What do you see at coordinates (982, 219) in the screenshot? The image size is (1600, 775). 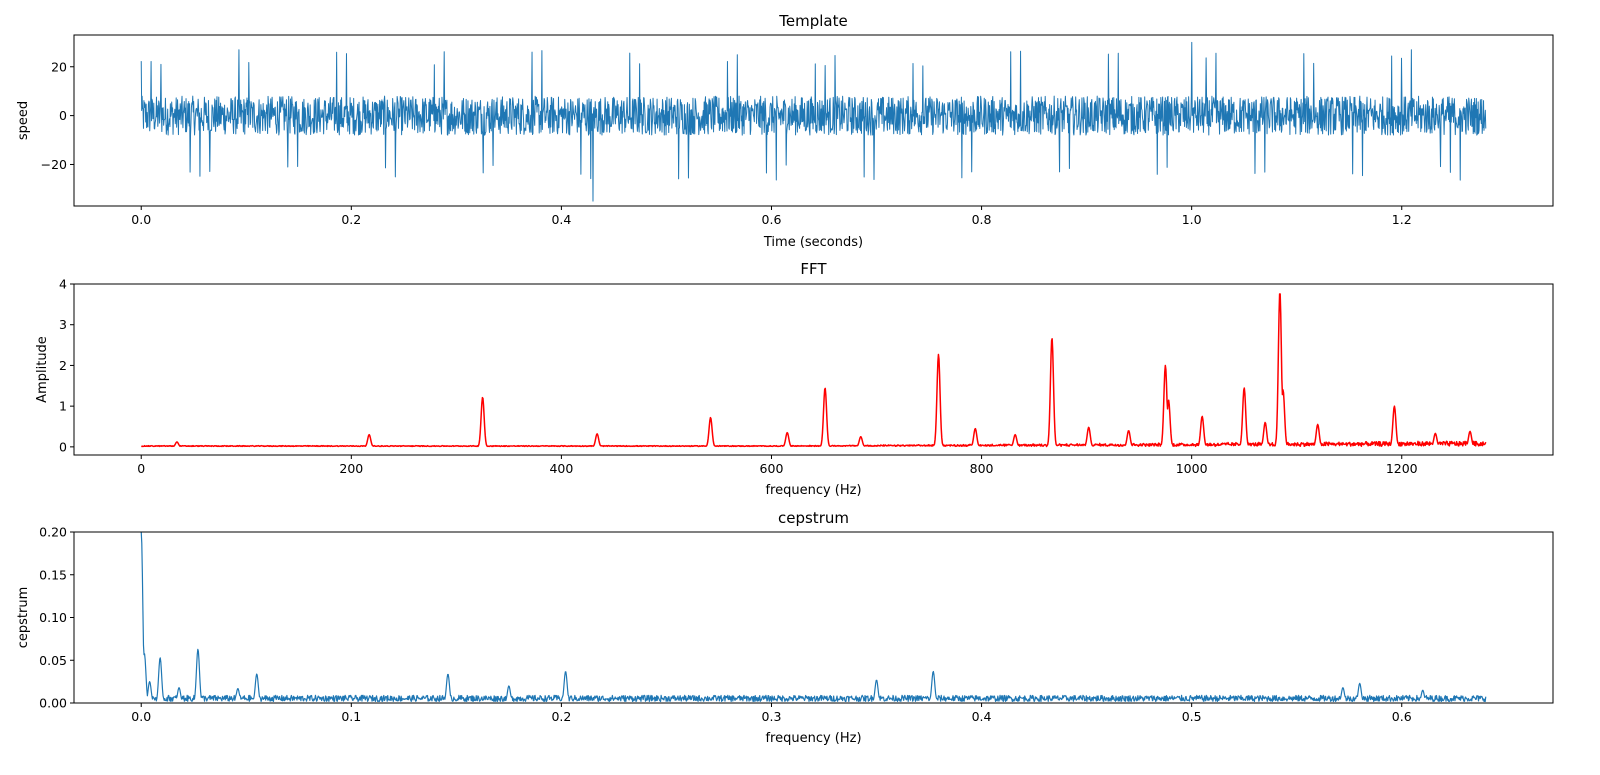 I see `template-xtick-label: 0.8` at bounding box center [982, 219].